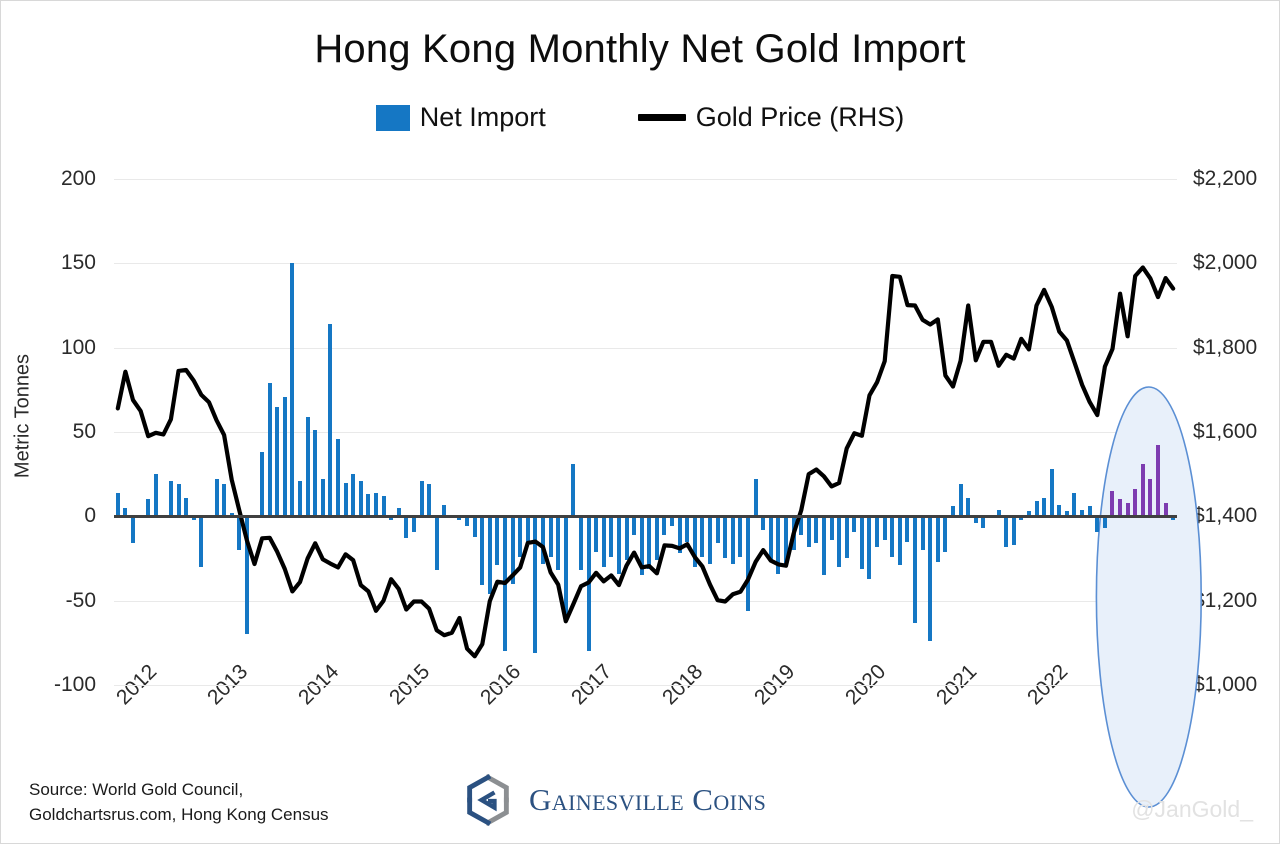 This screenshot has height=844, width=1280. I want to click on y-tick-right: $1,800, so click(1225, 347).